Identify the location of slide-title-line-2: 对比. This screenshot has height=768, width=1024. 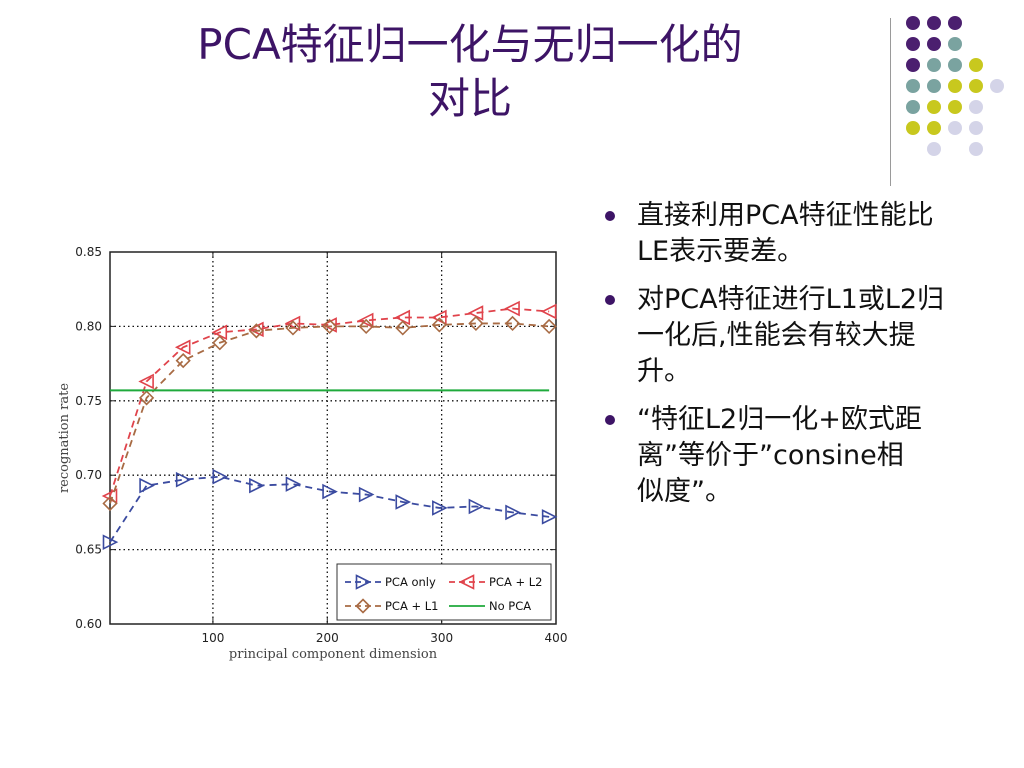
(469, 98).